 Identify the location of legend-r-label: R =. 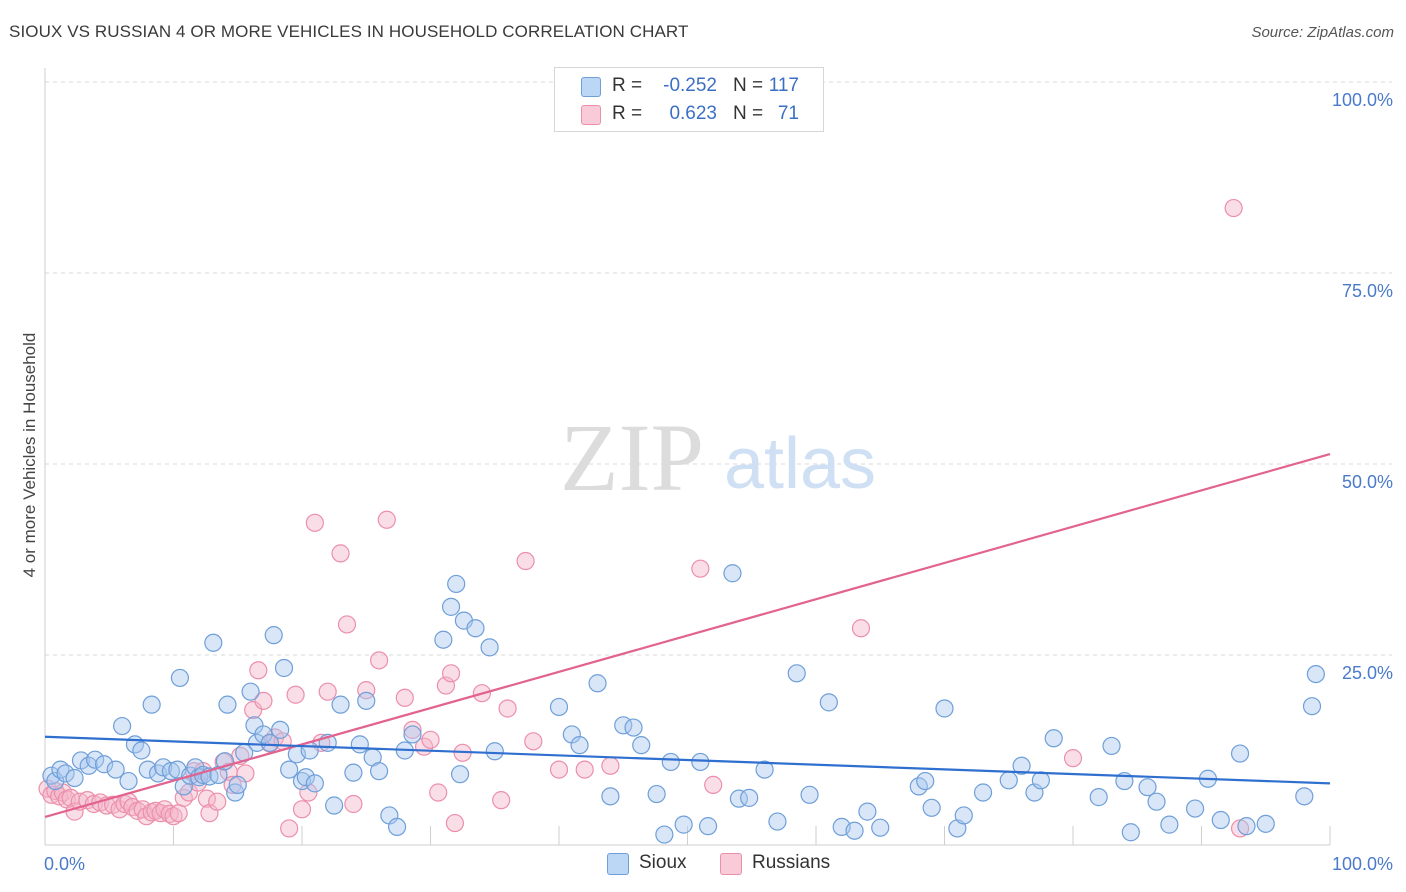
(627, 113).